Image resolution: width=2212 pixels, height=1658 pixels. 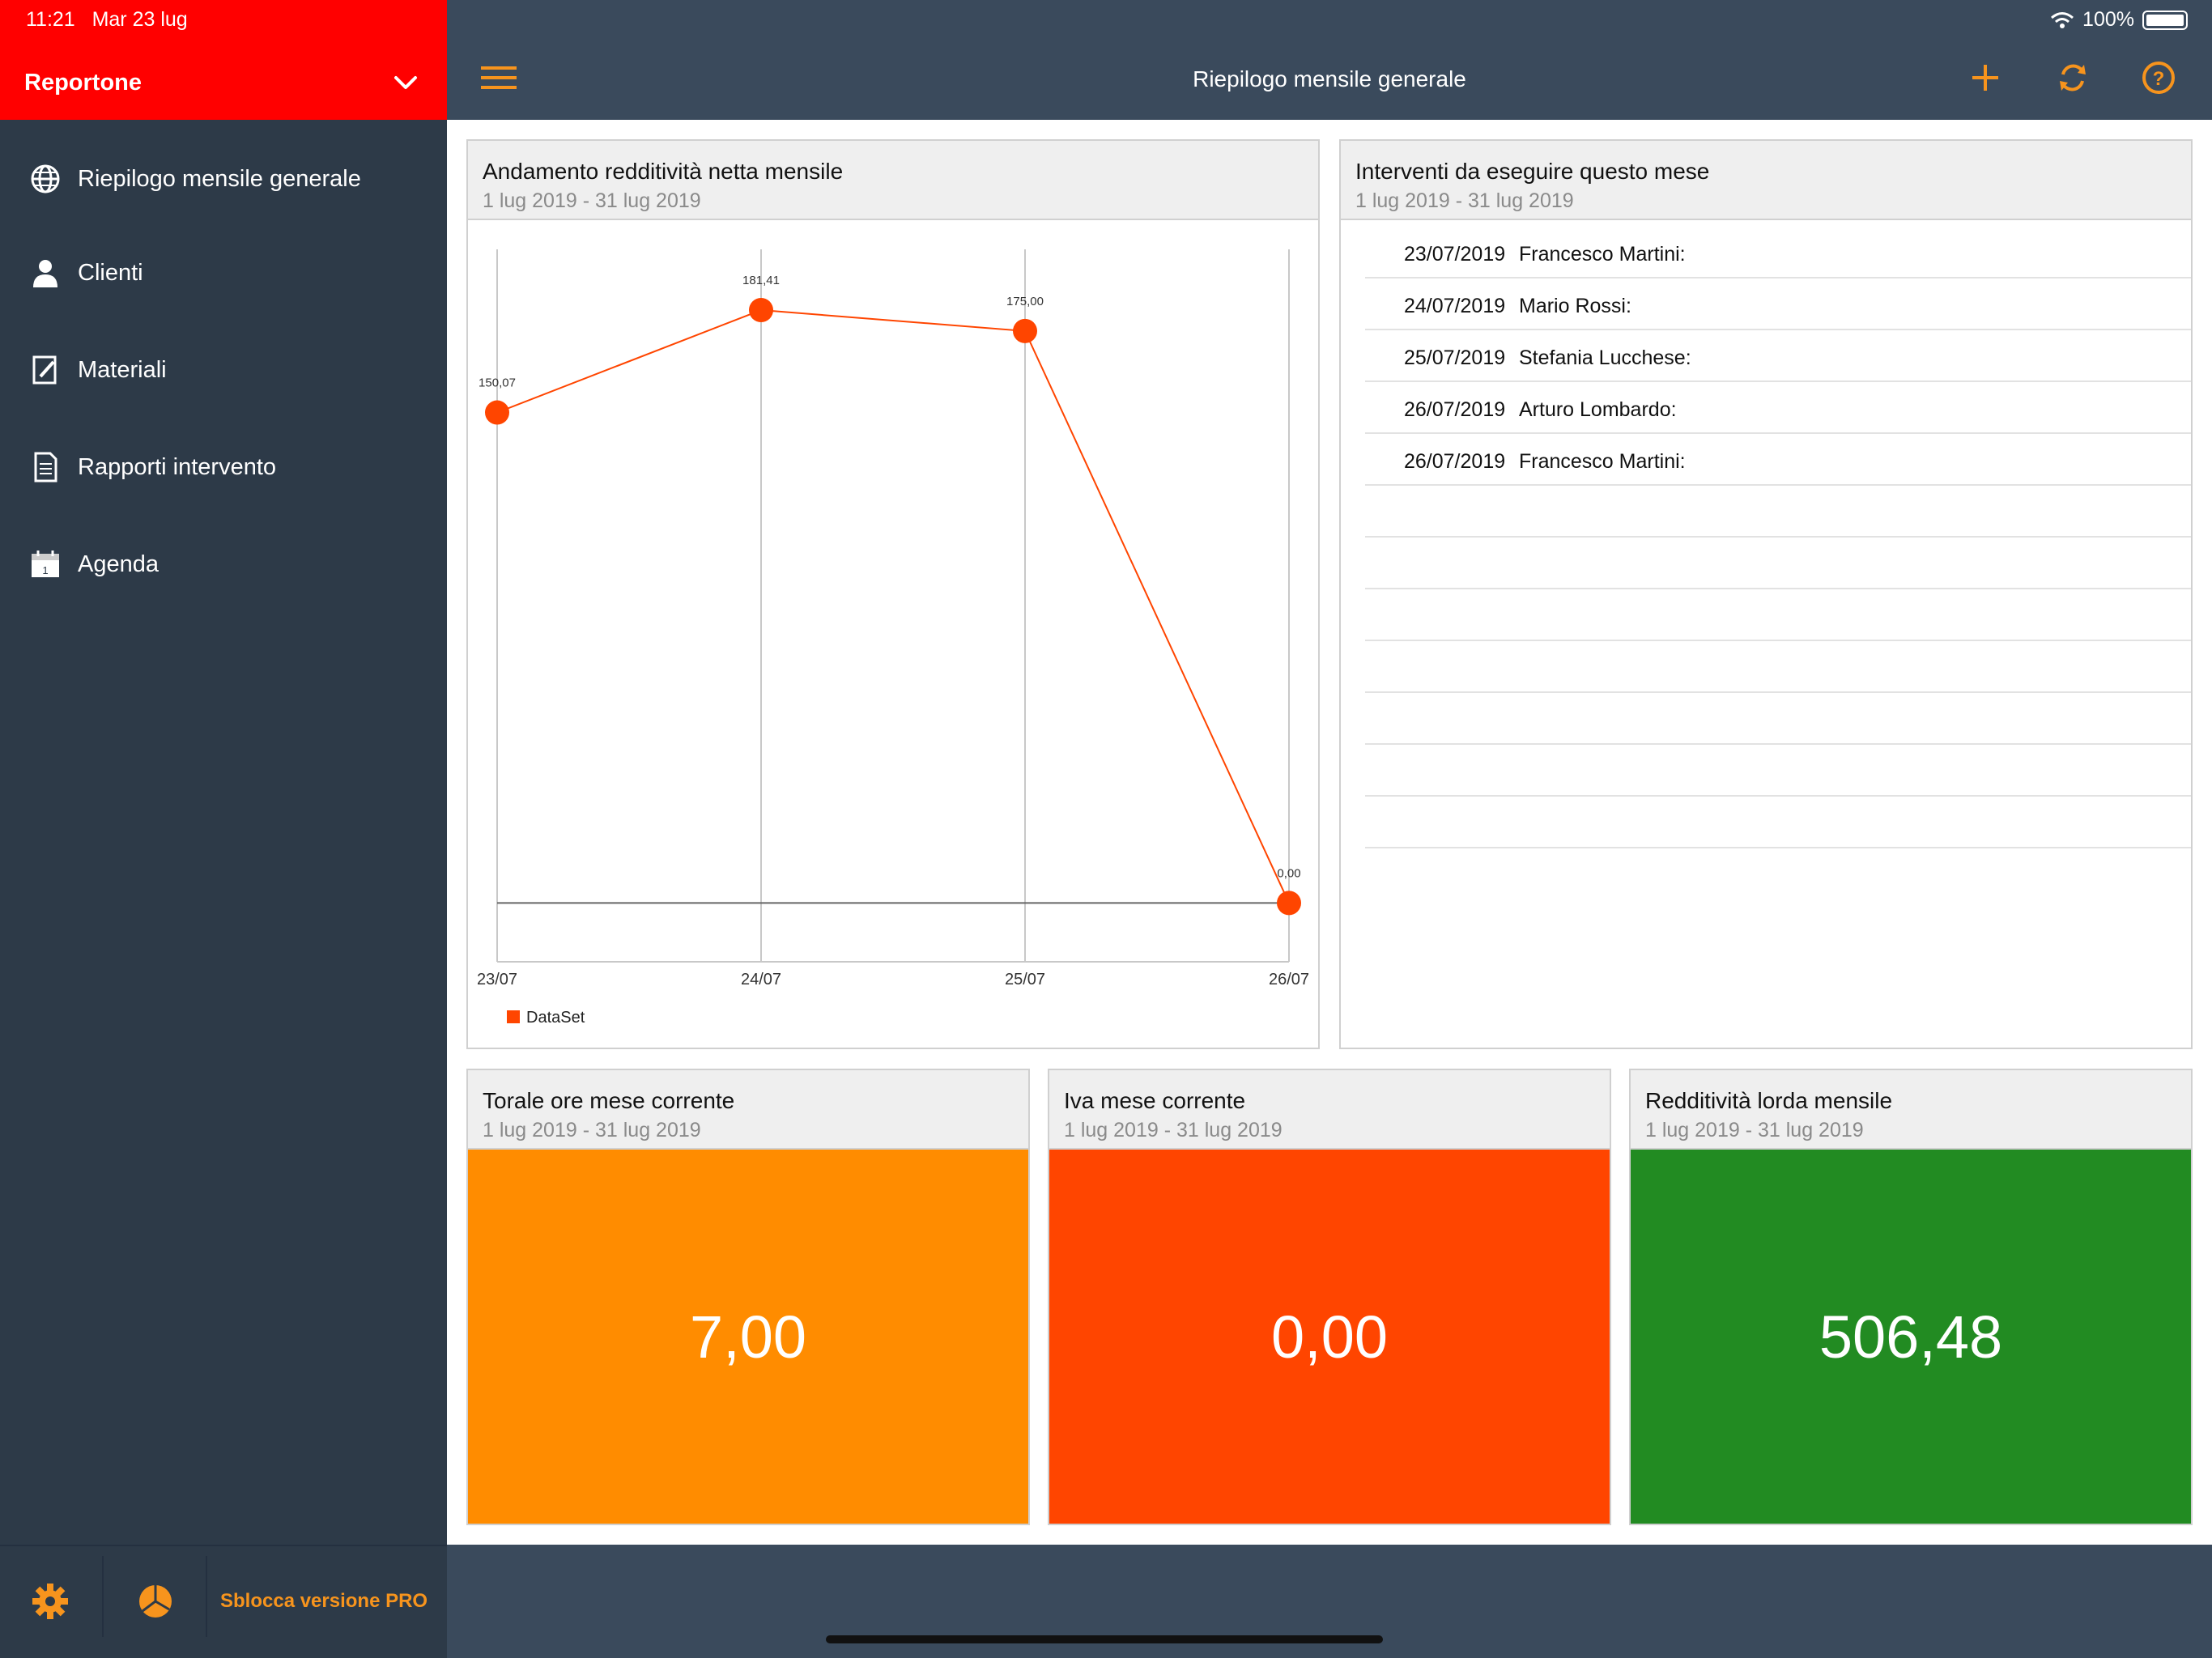 I want to click on card-title: Interventi da eseguire questo mese, so click(x=1532, y=171).